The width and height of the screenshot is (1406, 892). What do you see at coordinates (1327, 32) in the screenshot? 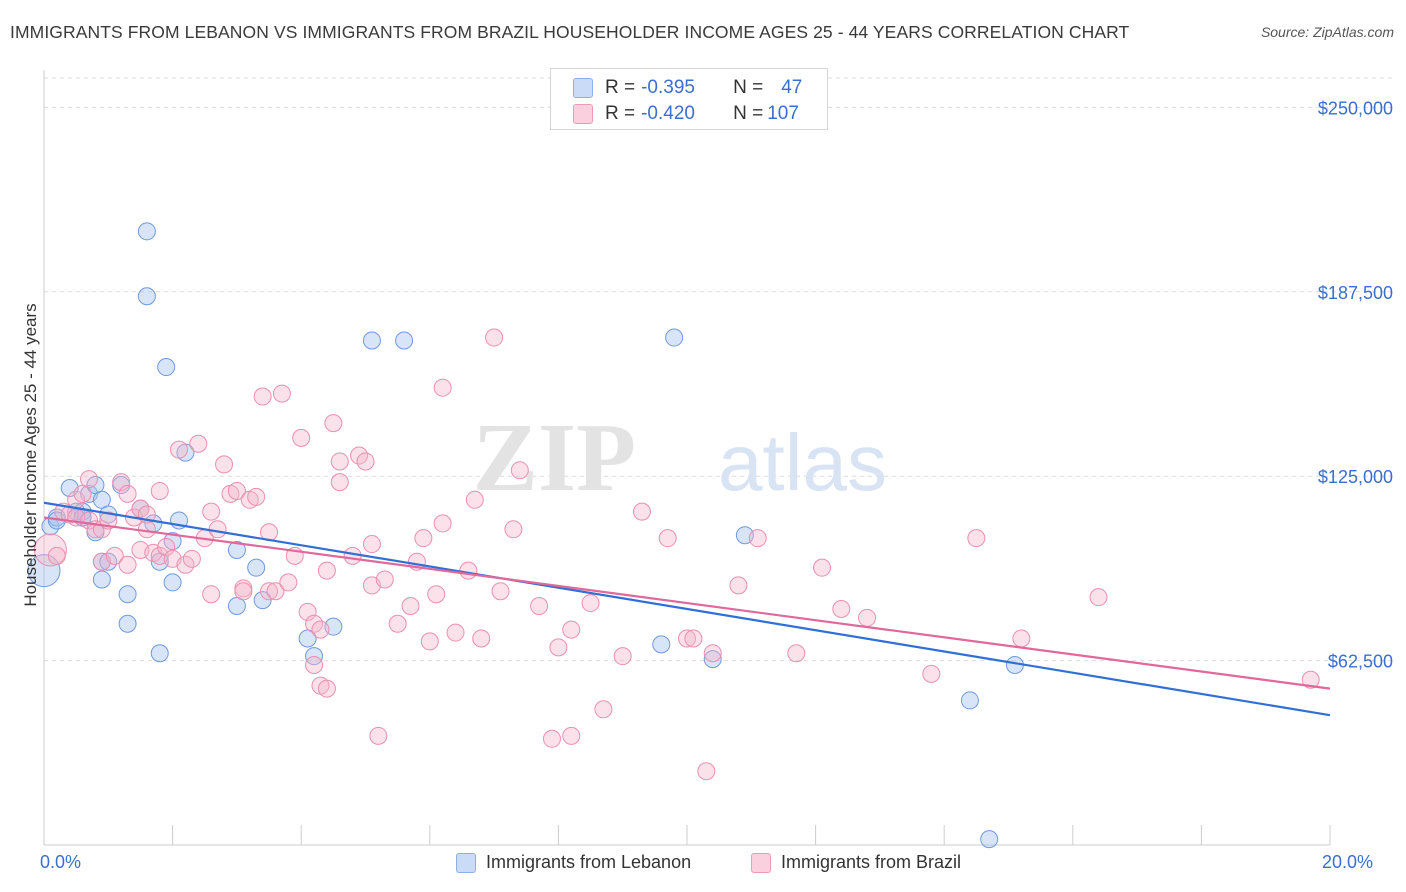
I see `source-label: Source: ZipAtlas.com` at bounding box center [1327, 32].